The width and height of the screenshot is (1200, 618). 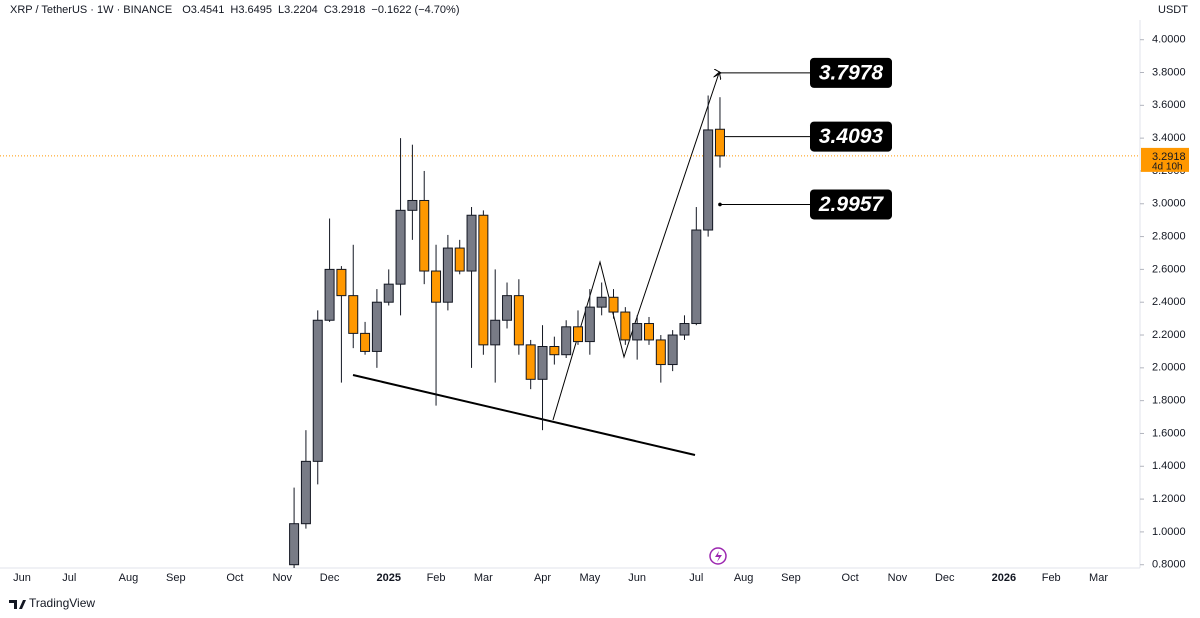 I want to click on y-tick-label: 1.6000, so click(x=1169, y=433).